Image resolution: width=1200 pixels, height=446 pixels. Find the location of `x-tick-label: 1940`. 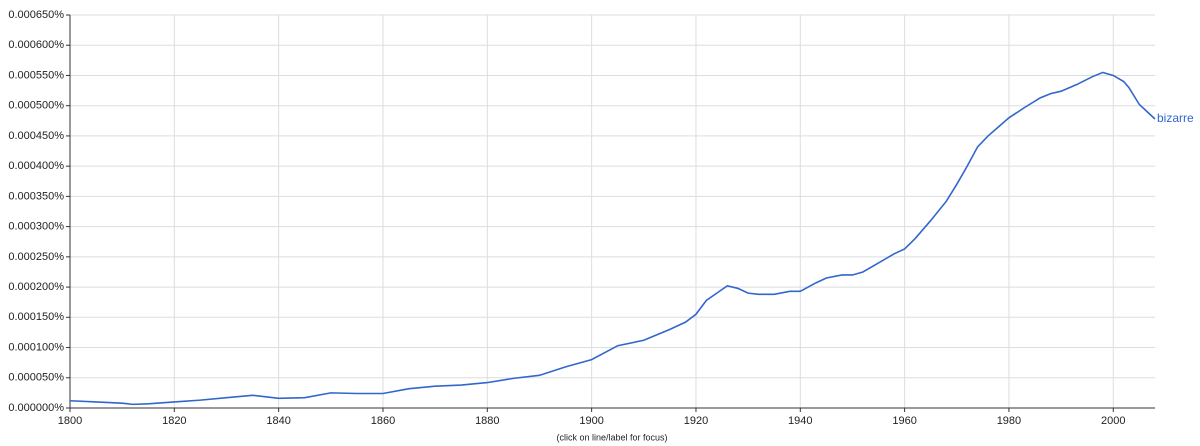

x-tick-label: 1940 is located at coordinates (800, 421).